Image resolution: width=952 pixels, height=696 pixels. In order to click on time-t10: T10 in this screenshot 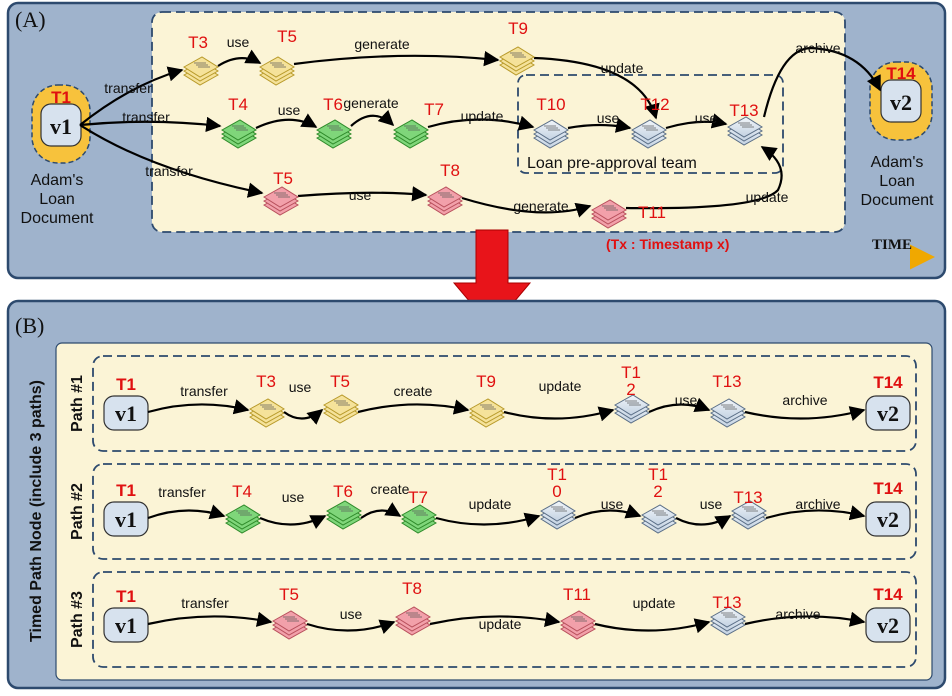, I will do `click(550, 104)`.